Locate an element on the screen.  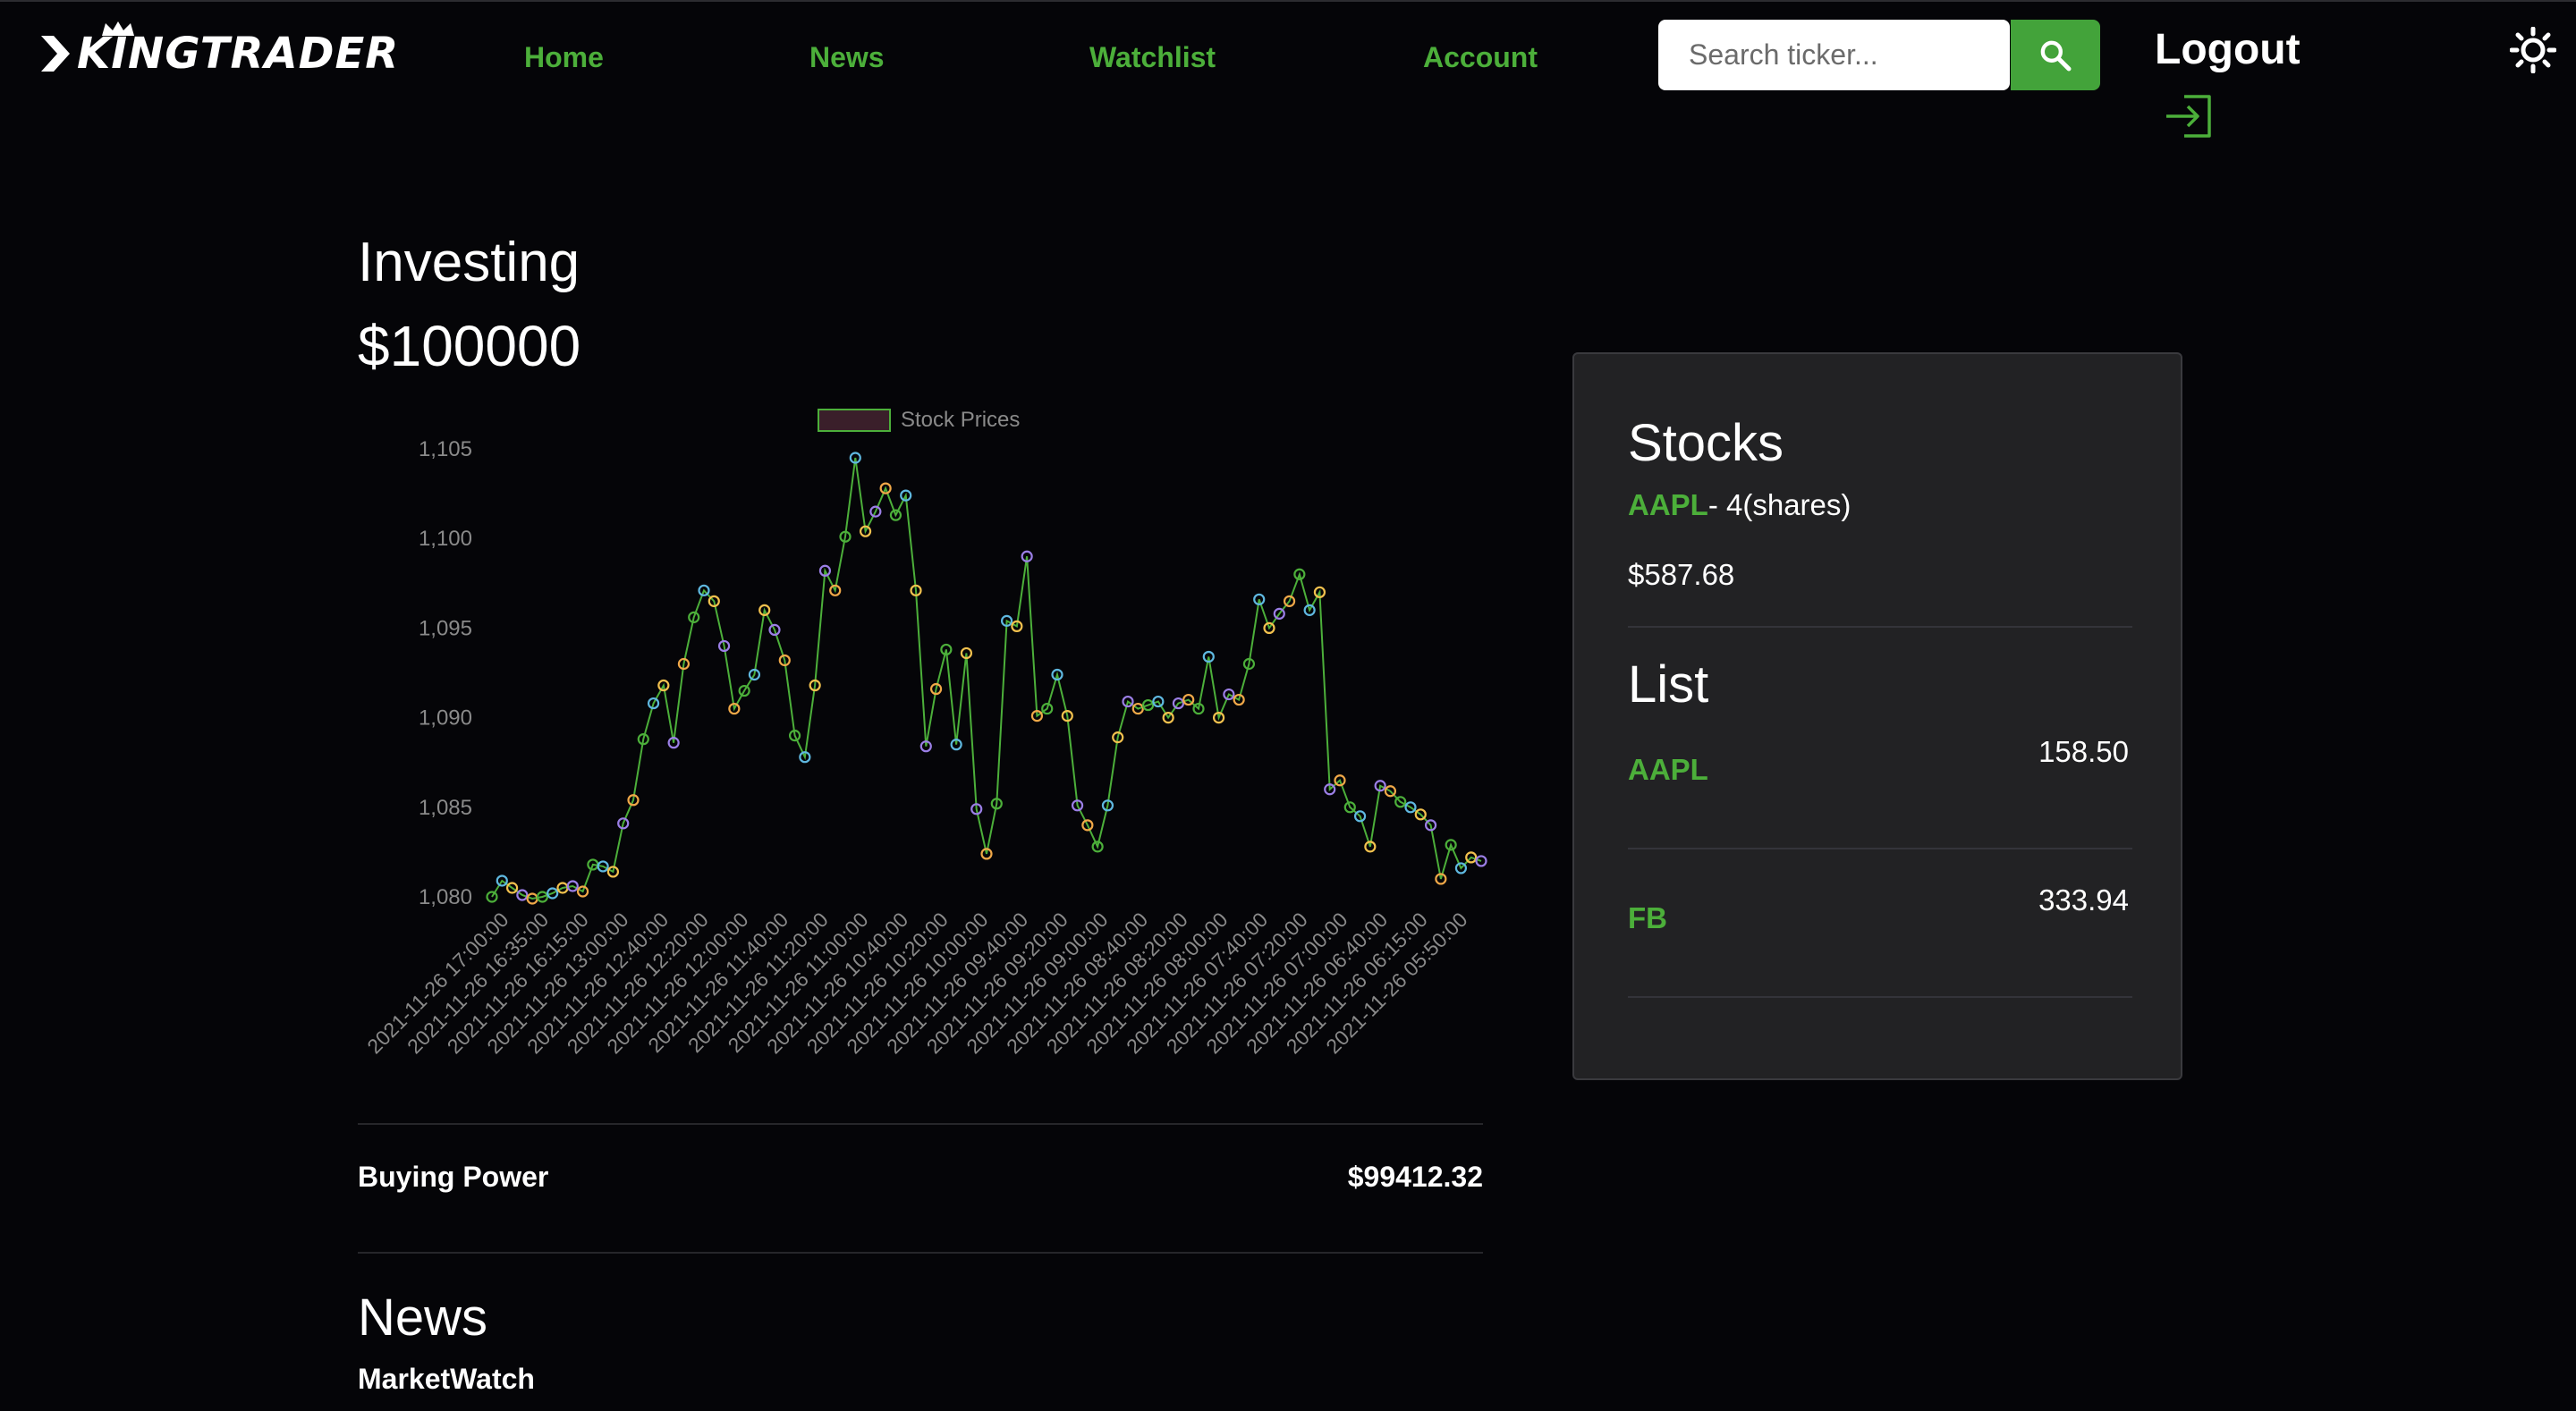
list-item-ticker: FB is located at coordinates (1647, 917).